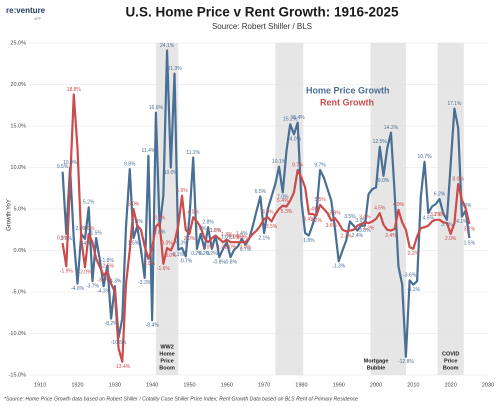 The height and width of the screenshot is (407, 500). What do you see at coordinates (145, 283) in the screenshot?
I see `data-label: -3.3%` at bounding box center [145, 283].